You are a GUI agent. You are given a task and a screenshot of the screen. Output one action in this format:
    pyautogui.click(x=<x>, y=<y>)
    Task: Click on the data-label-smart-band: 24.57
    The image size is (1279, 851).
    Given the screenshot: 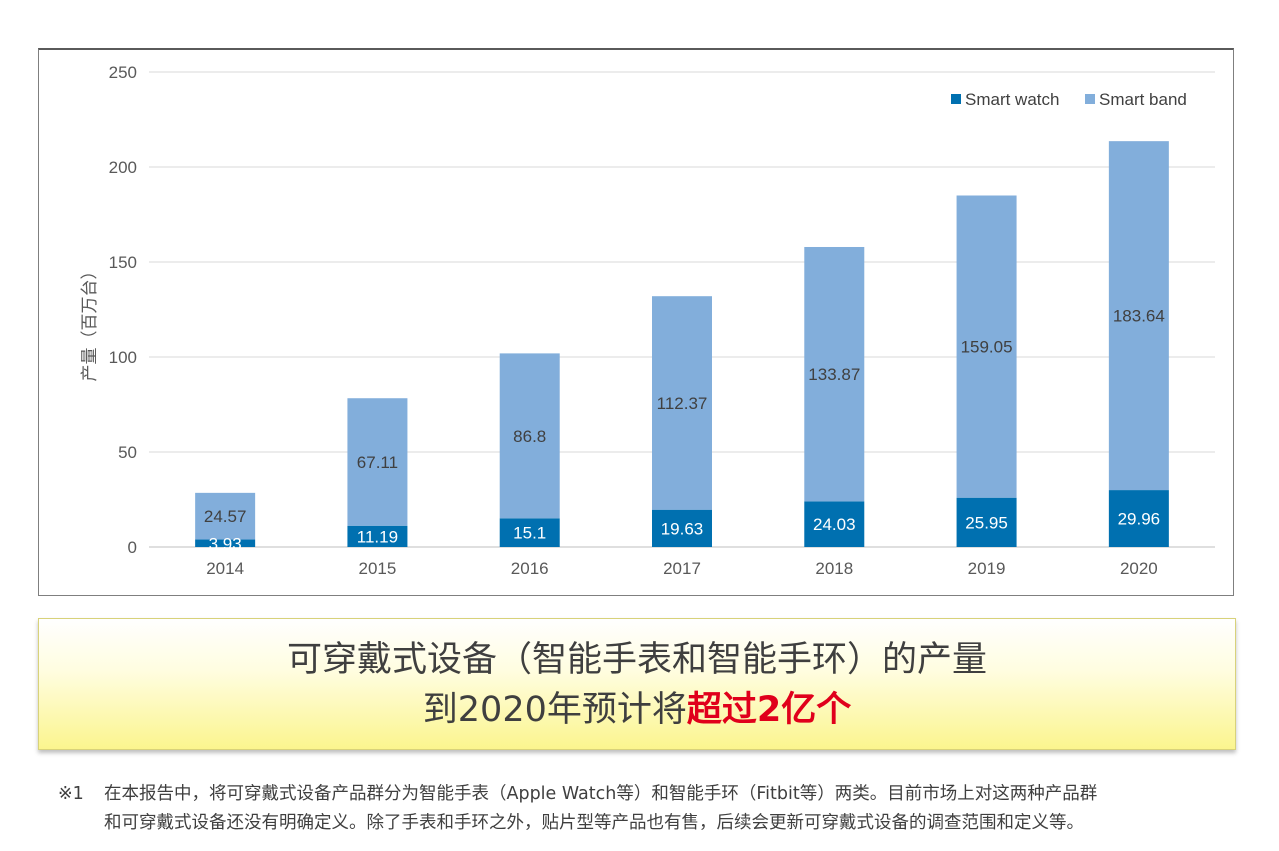 What is the action you would take?
    pyautogui.click(x=225, y=516)
    